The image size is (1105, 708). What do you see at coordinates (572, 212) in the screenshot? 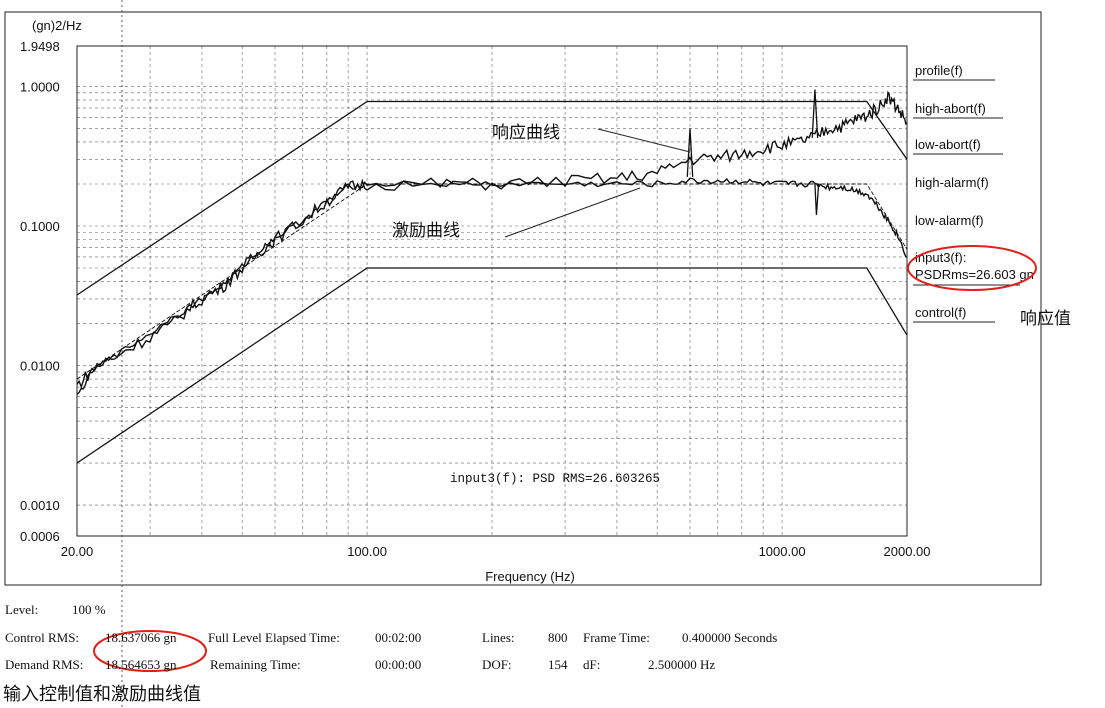
I see `excitation-curve-arrow` at bounding box center [572, 212].